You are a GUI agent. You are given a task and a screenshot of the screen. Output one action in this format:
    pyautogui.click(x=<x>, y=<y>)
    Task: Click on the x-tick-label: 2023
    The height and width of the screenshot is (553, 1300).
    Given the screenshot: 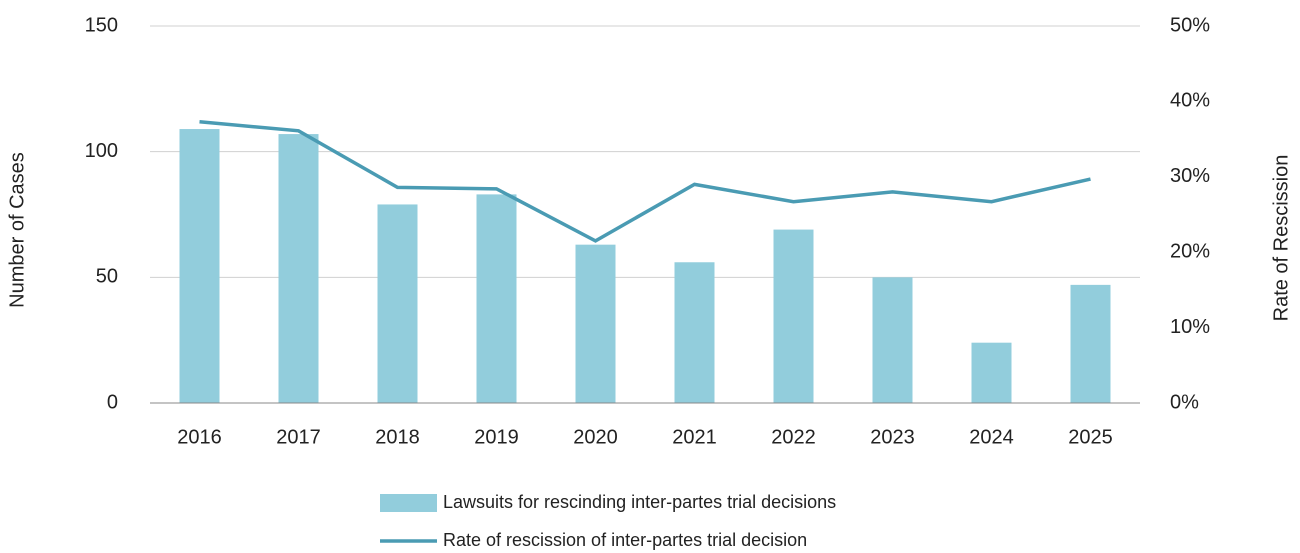 What is the action you would take?
    pyautogui.click(x=892, y=437)
    